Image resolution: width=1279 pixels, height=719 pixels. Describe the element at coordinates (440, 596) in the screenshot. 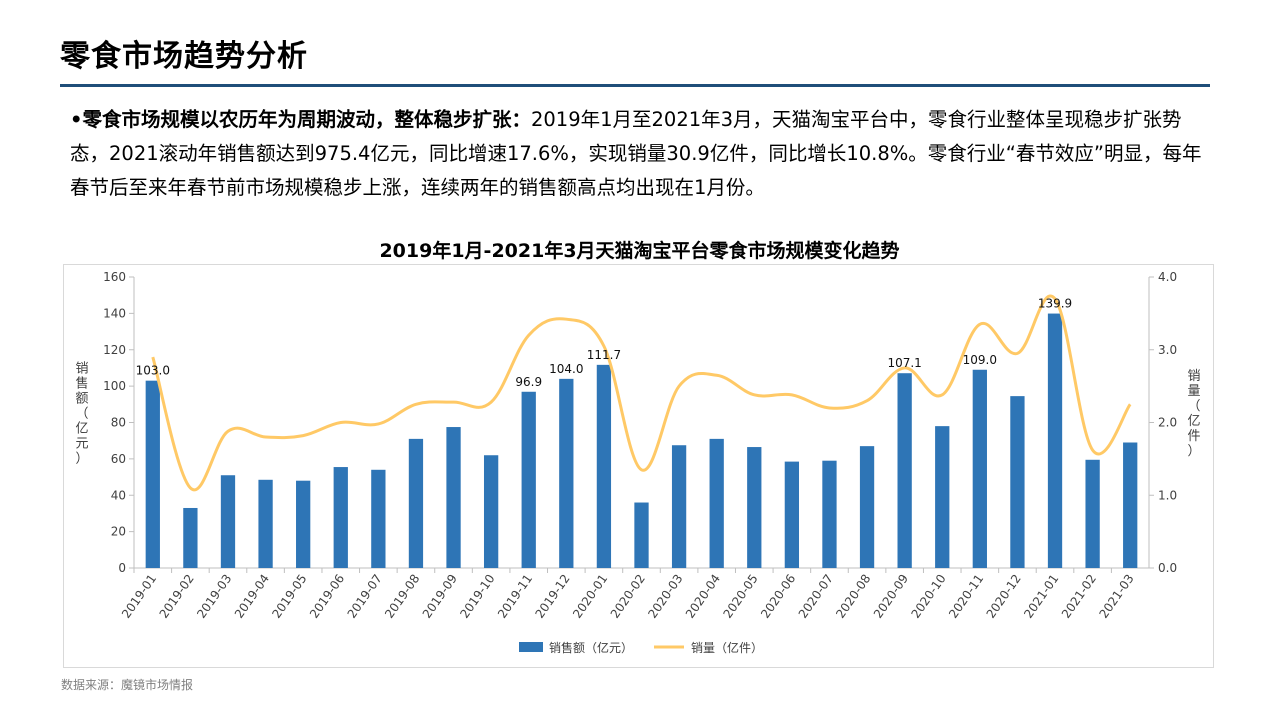

I see `x-tick-label: 2019-09` at that location.